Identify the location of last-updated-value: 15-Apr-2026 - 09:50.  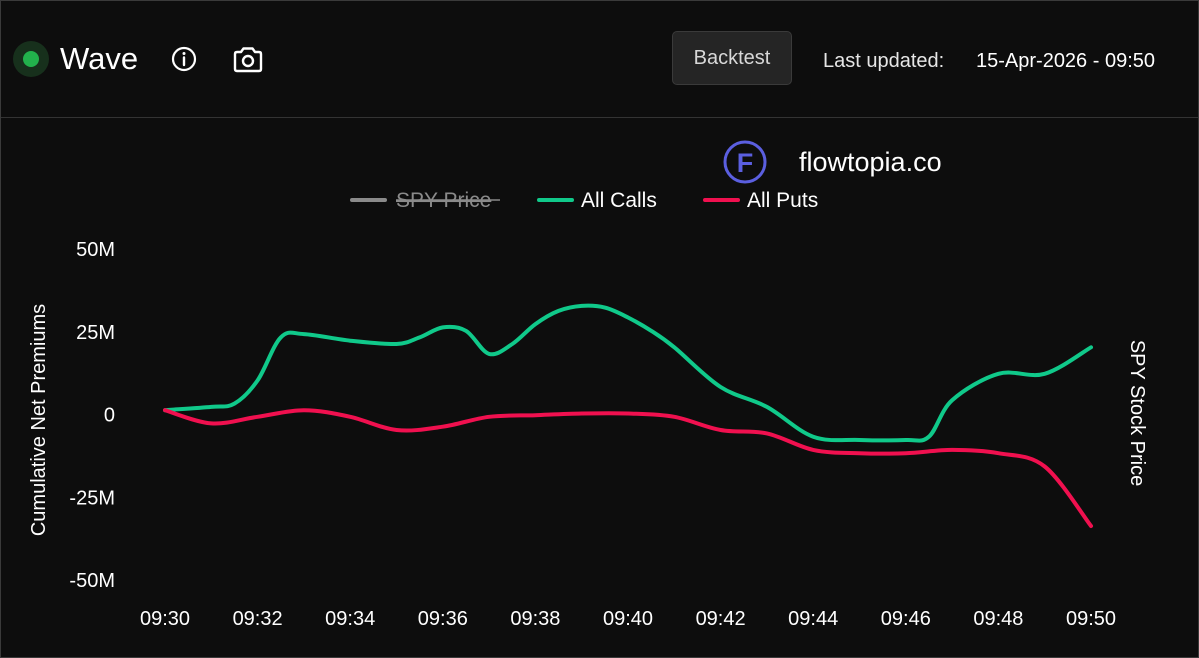
(1066, 61).